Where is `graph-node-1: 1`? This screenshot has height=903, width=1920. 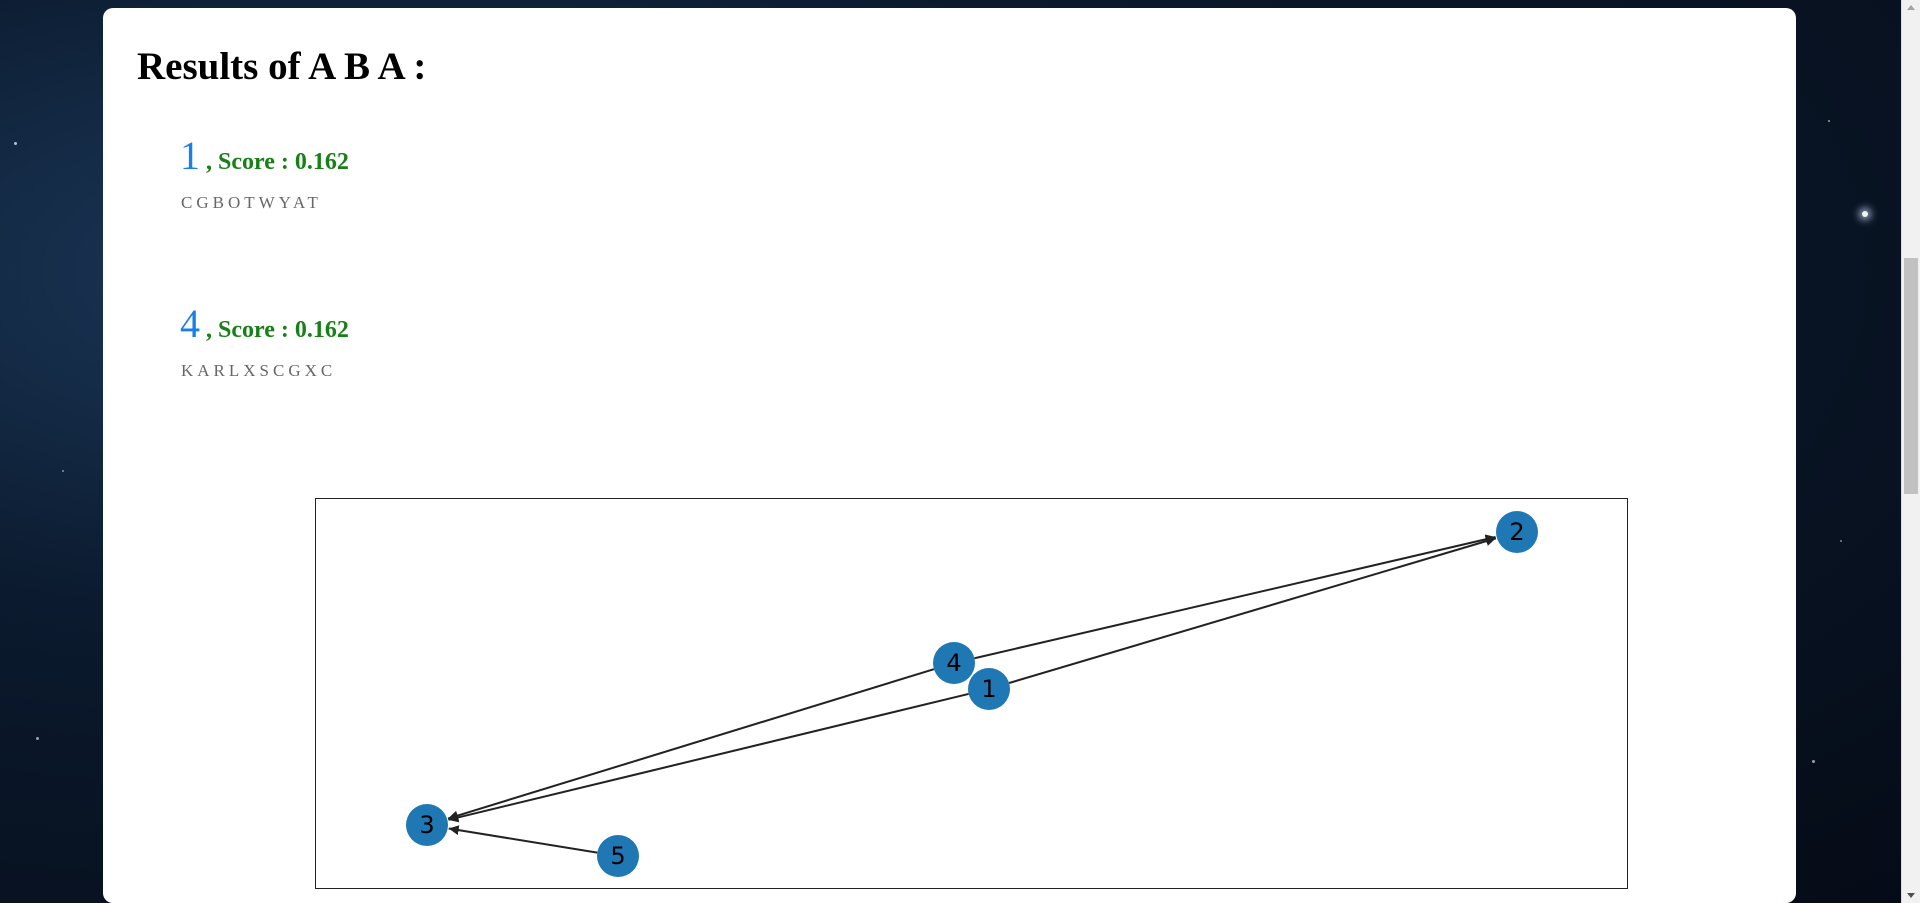 graph-node-1: 1 is located at coordinates (989, 689).